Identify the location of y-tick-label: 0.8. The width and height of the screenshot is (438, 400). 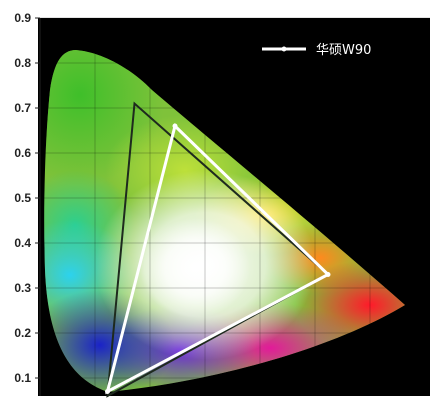
(22, 63).